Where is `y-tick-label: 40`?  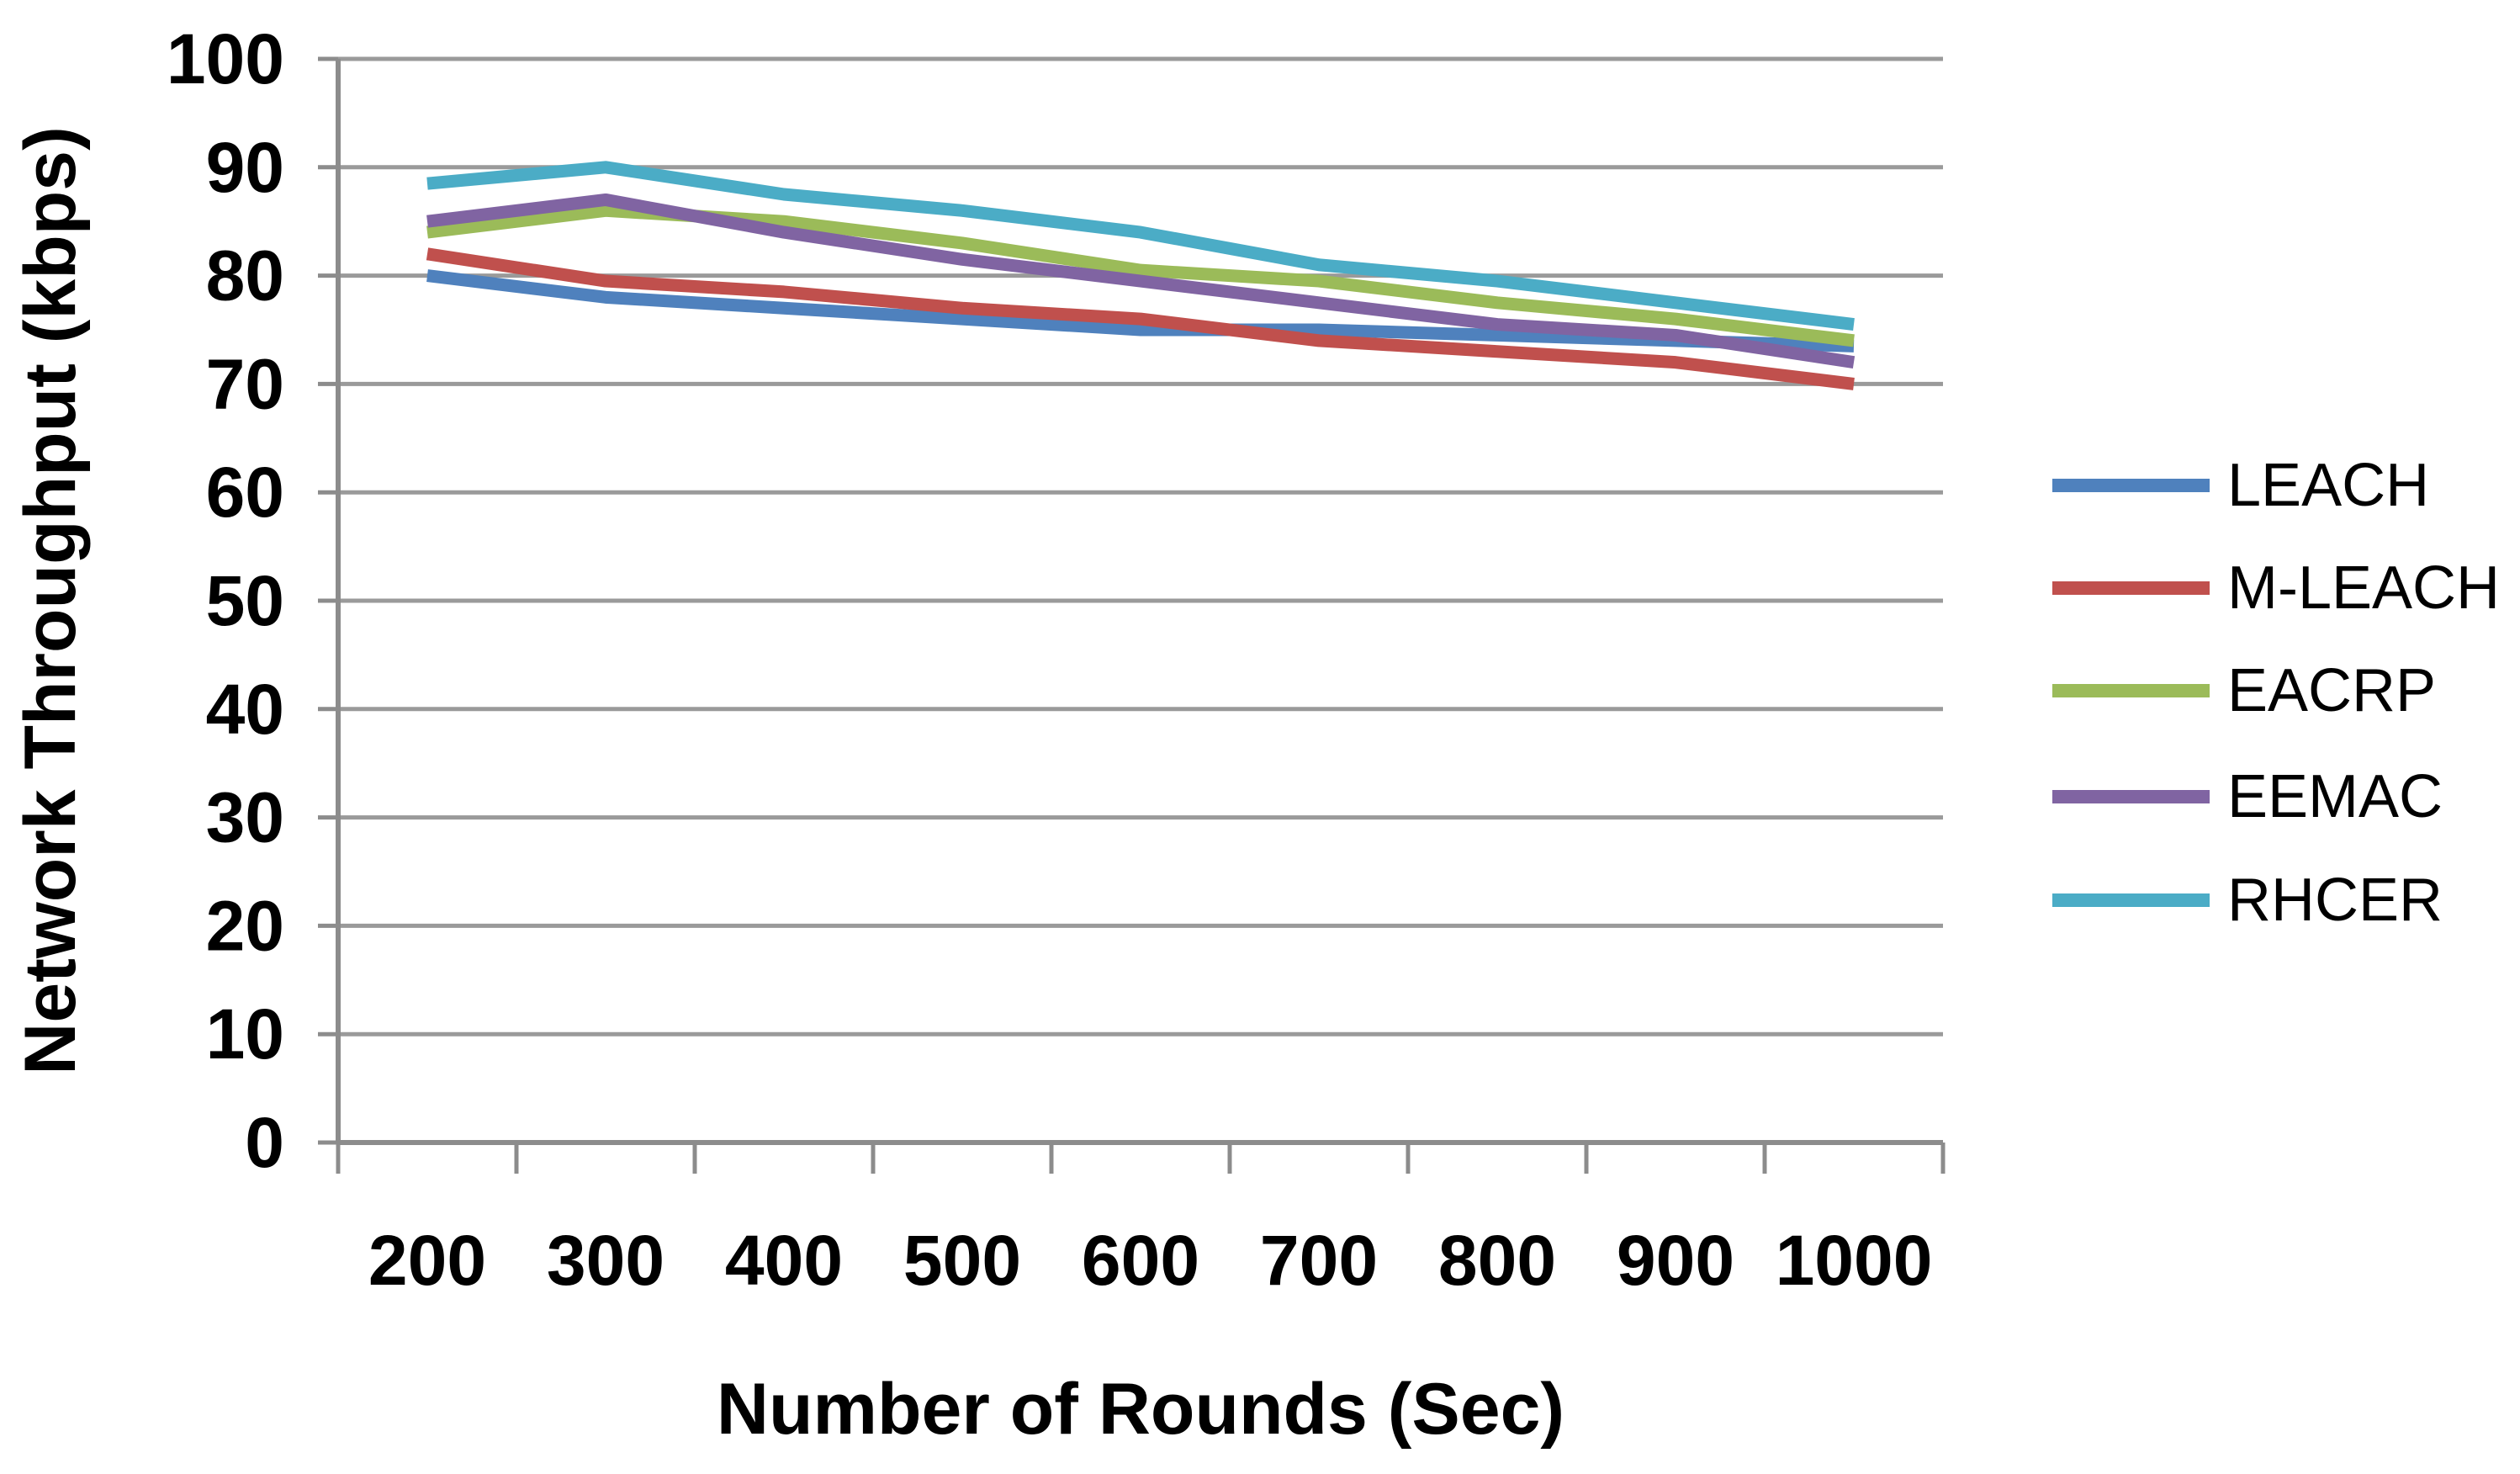
y-tick-label: 40 is located at coordinates (245, 709).